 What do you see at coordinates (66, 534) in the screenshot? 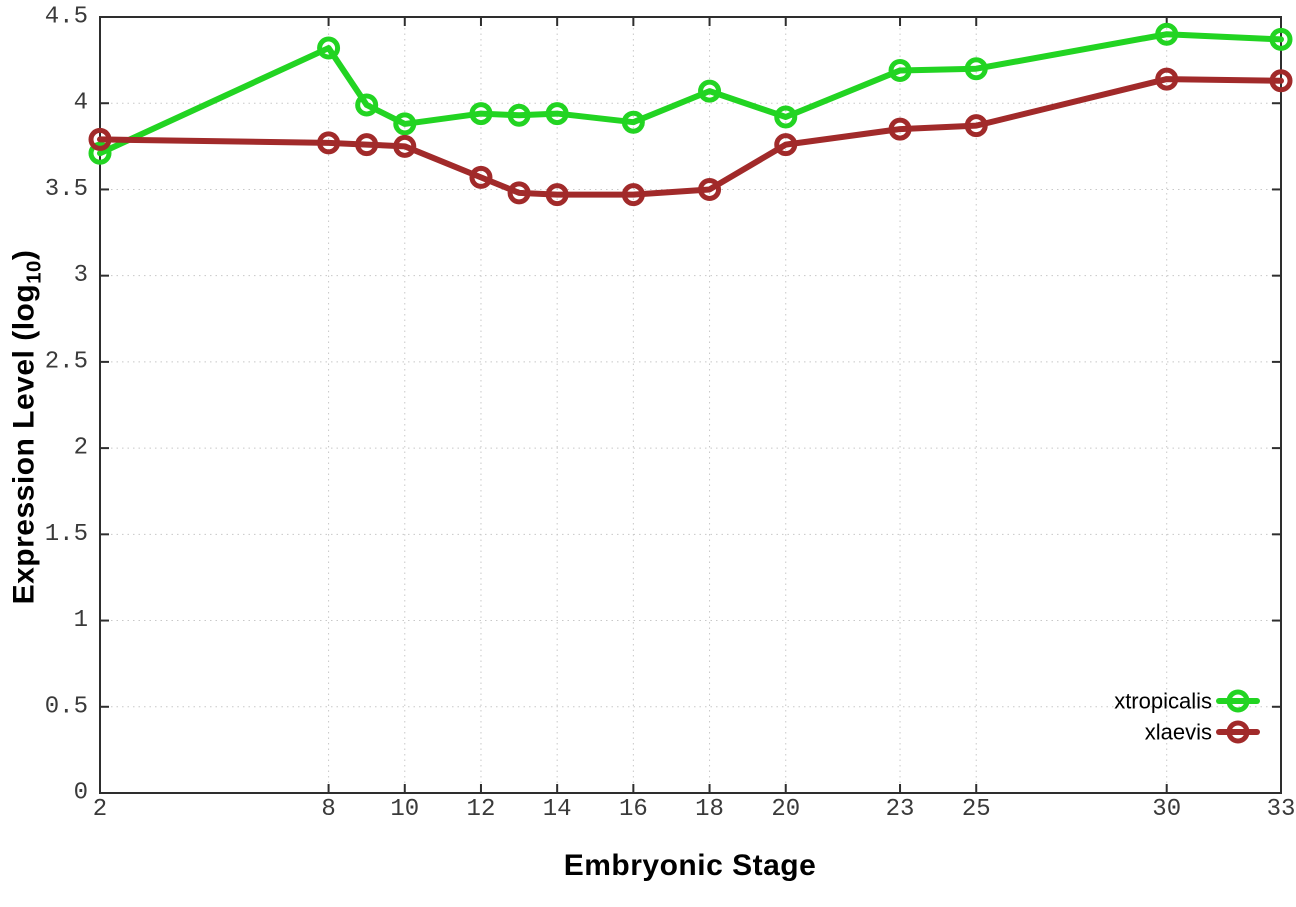
I see `y-tick-label-1.5: 1.5` at bounding box center [66, 534].